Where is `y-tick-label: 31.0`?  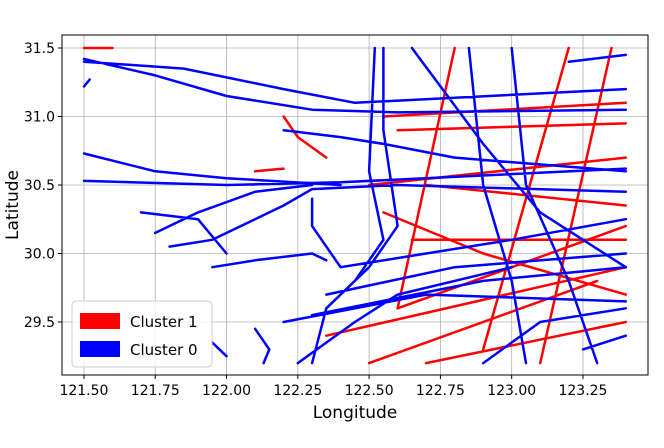 y-tick-label: 31.0 is located at coordinates (39, 118).